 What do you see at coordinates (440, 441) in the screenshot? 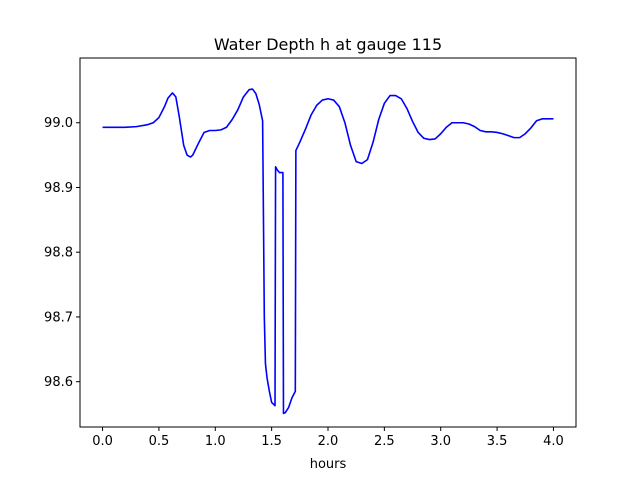
I see `x-tick-label: 3.0` at bounding box center [440, 441].